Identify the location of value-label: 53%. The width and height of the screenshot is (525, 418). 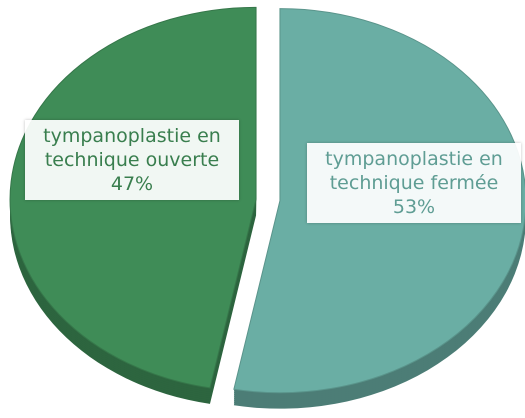
(414, 207).